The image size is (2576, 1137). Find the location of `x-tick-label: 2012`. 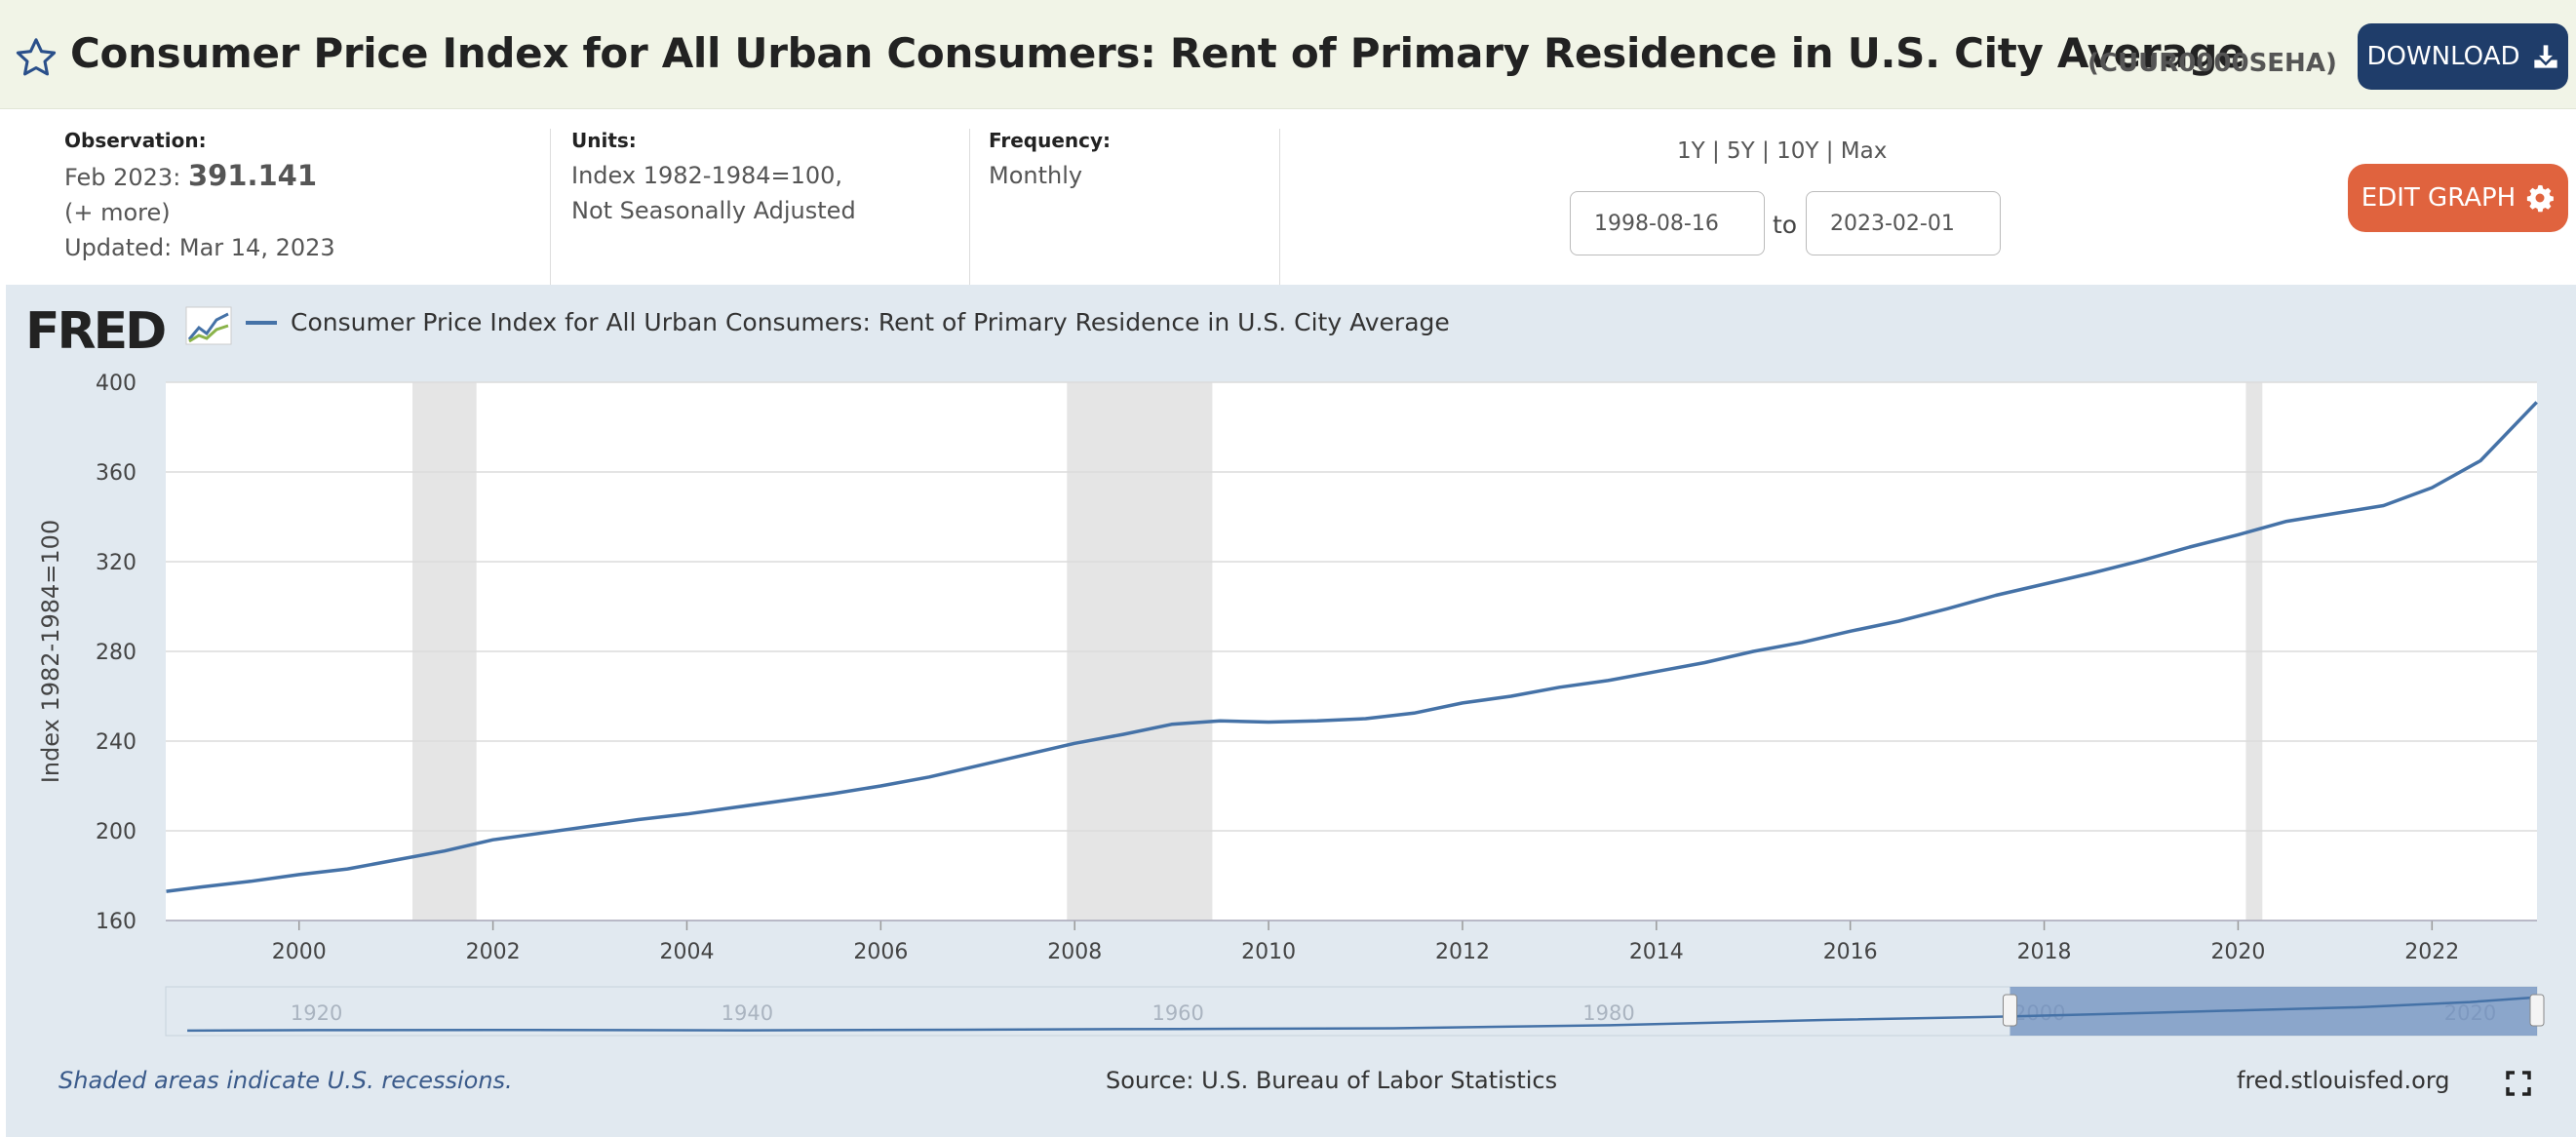

x-tick-label: 2012 is located at coordinates (1462, 952).